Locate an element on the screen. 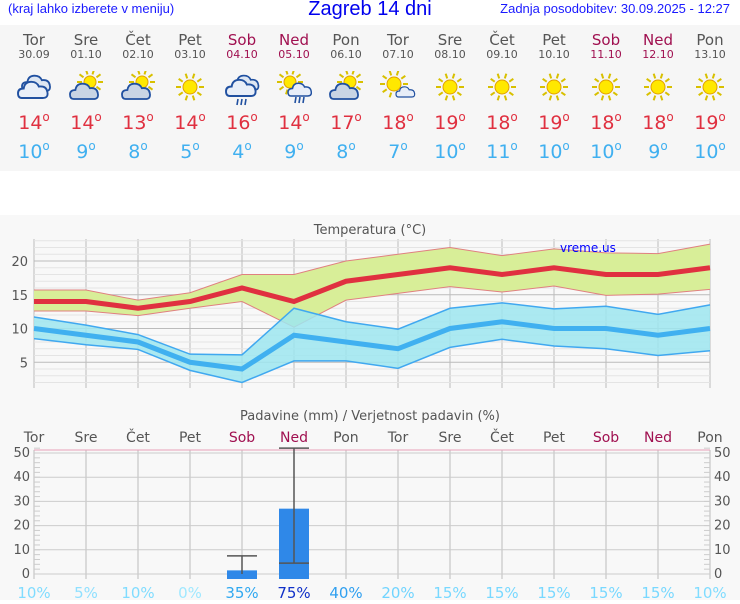  last-updated: Zadnja posodobitev: 30.09.2025 - 12:27 is located at coordinates (615, 8).